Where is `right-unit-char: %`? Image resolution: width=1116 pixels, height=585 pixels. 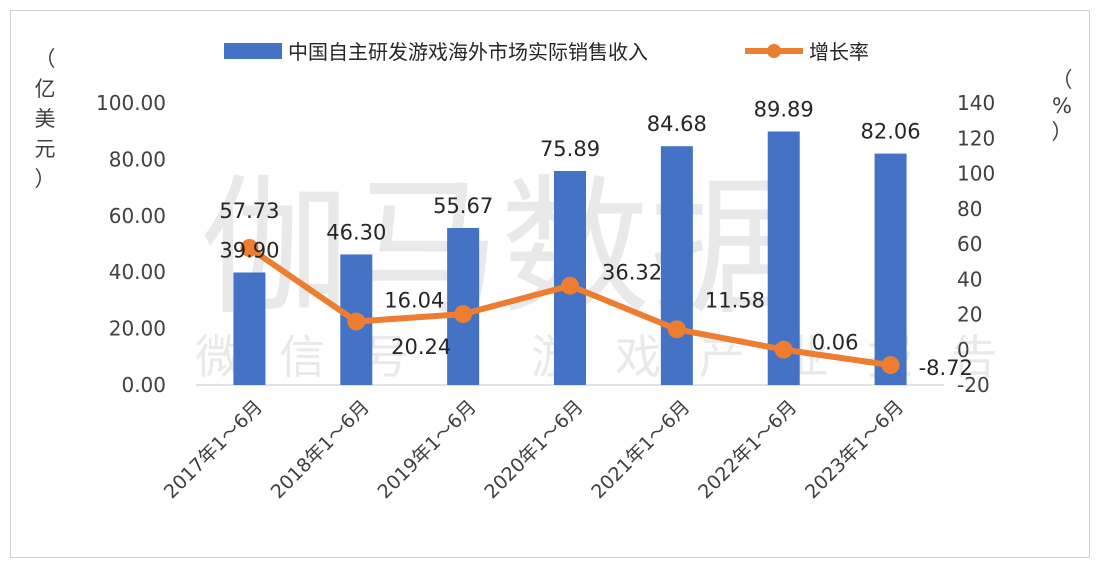
right-unit-char: % is located at coordinates (1062, 106).